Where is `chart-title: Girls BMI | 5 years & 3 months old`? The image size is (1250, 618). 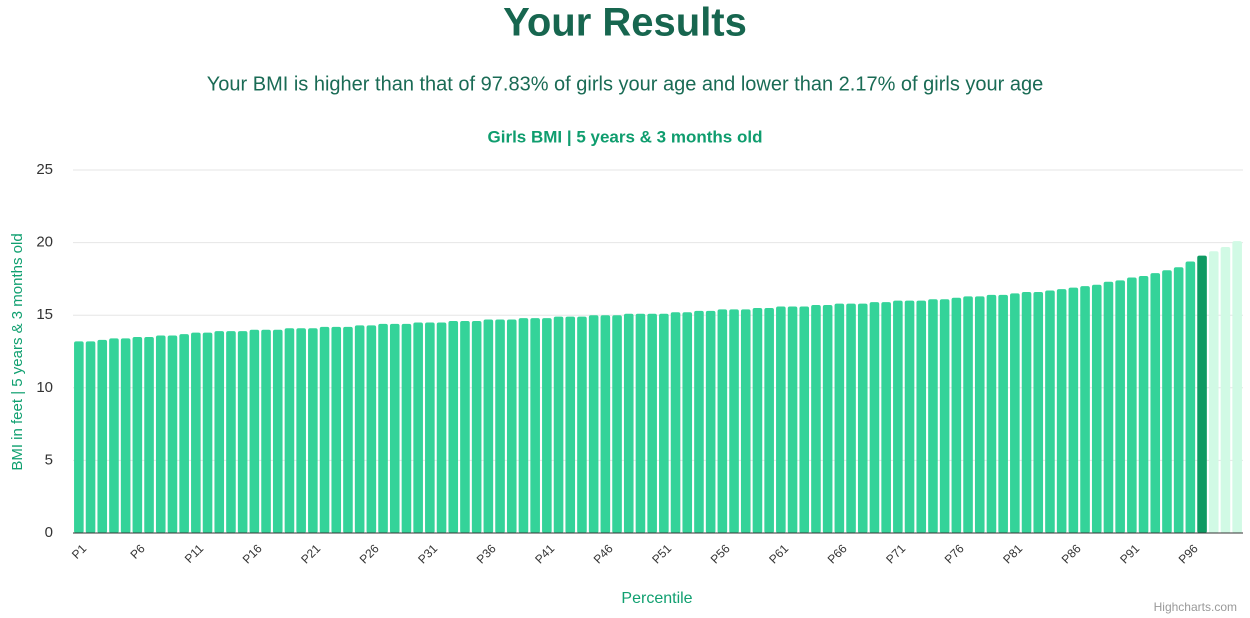
chart-title: Girls BMI | 5 years & 3 months old is located at coordinates (625, 136).